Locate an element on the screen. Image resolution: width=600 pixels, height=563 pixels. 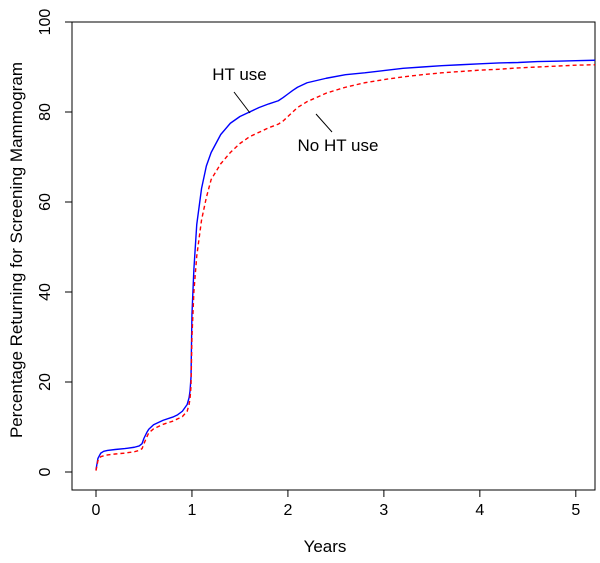
x-tick-label: 4 is located at coordinates (479, 510).